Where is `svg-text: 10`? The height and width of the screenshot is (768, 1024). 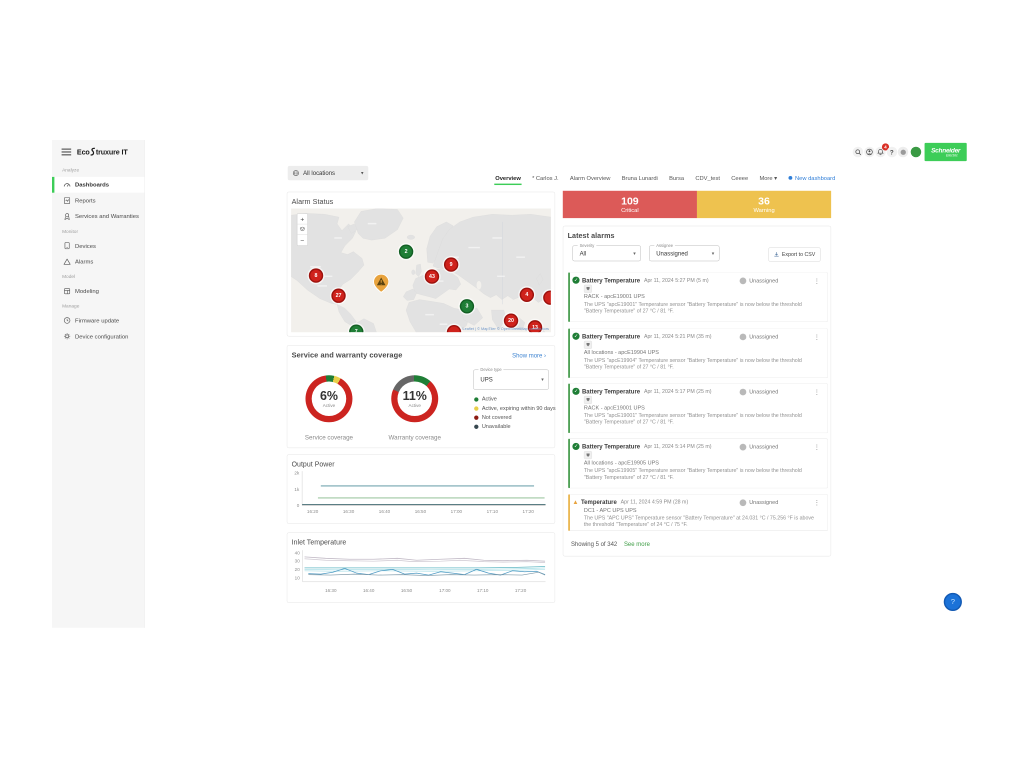 svg-text: 10 is located at coordinates (298, 577).